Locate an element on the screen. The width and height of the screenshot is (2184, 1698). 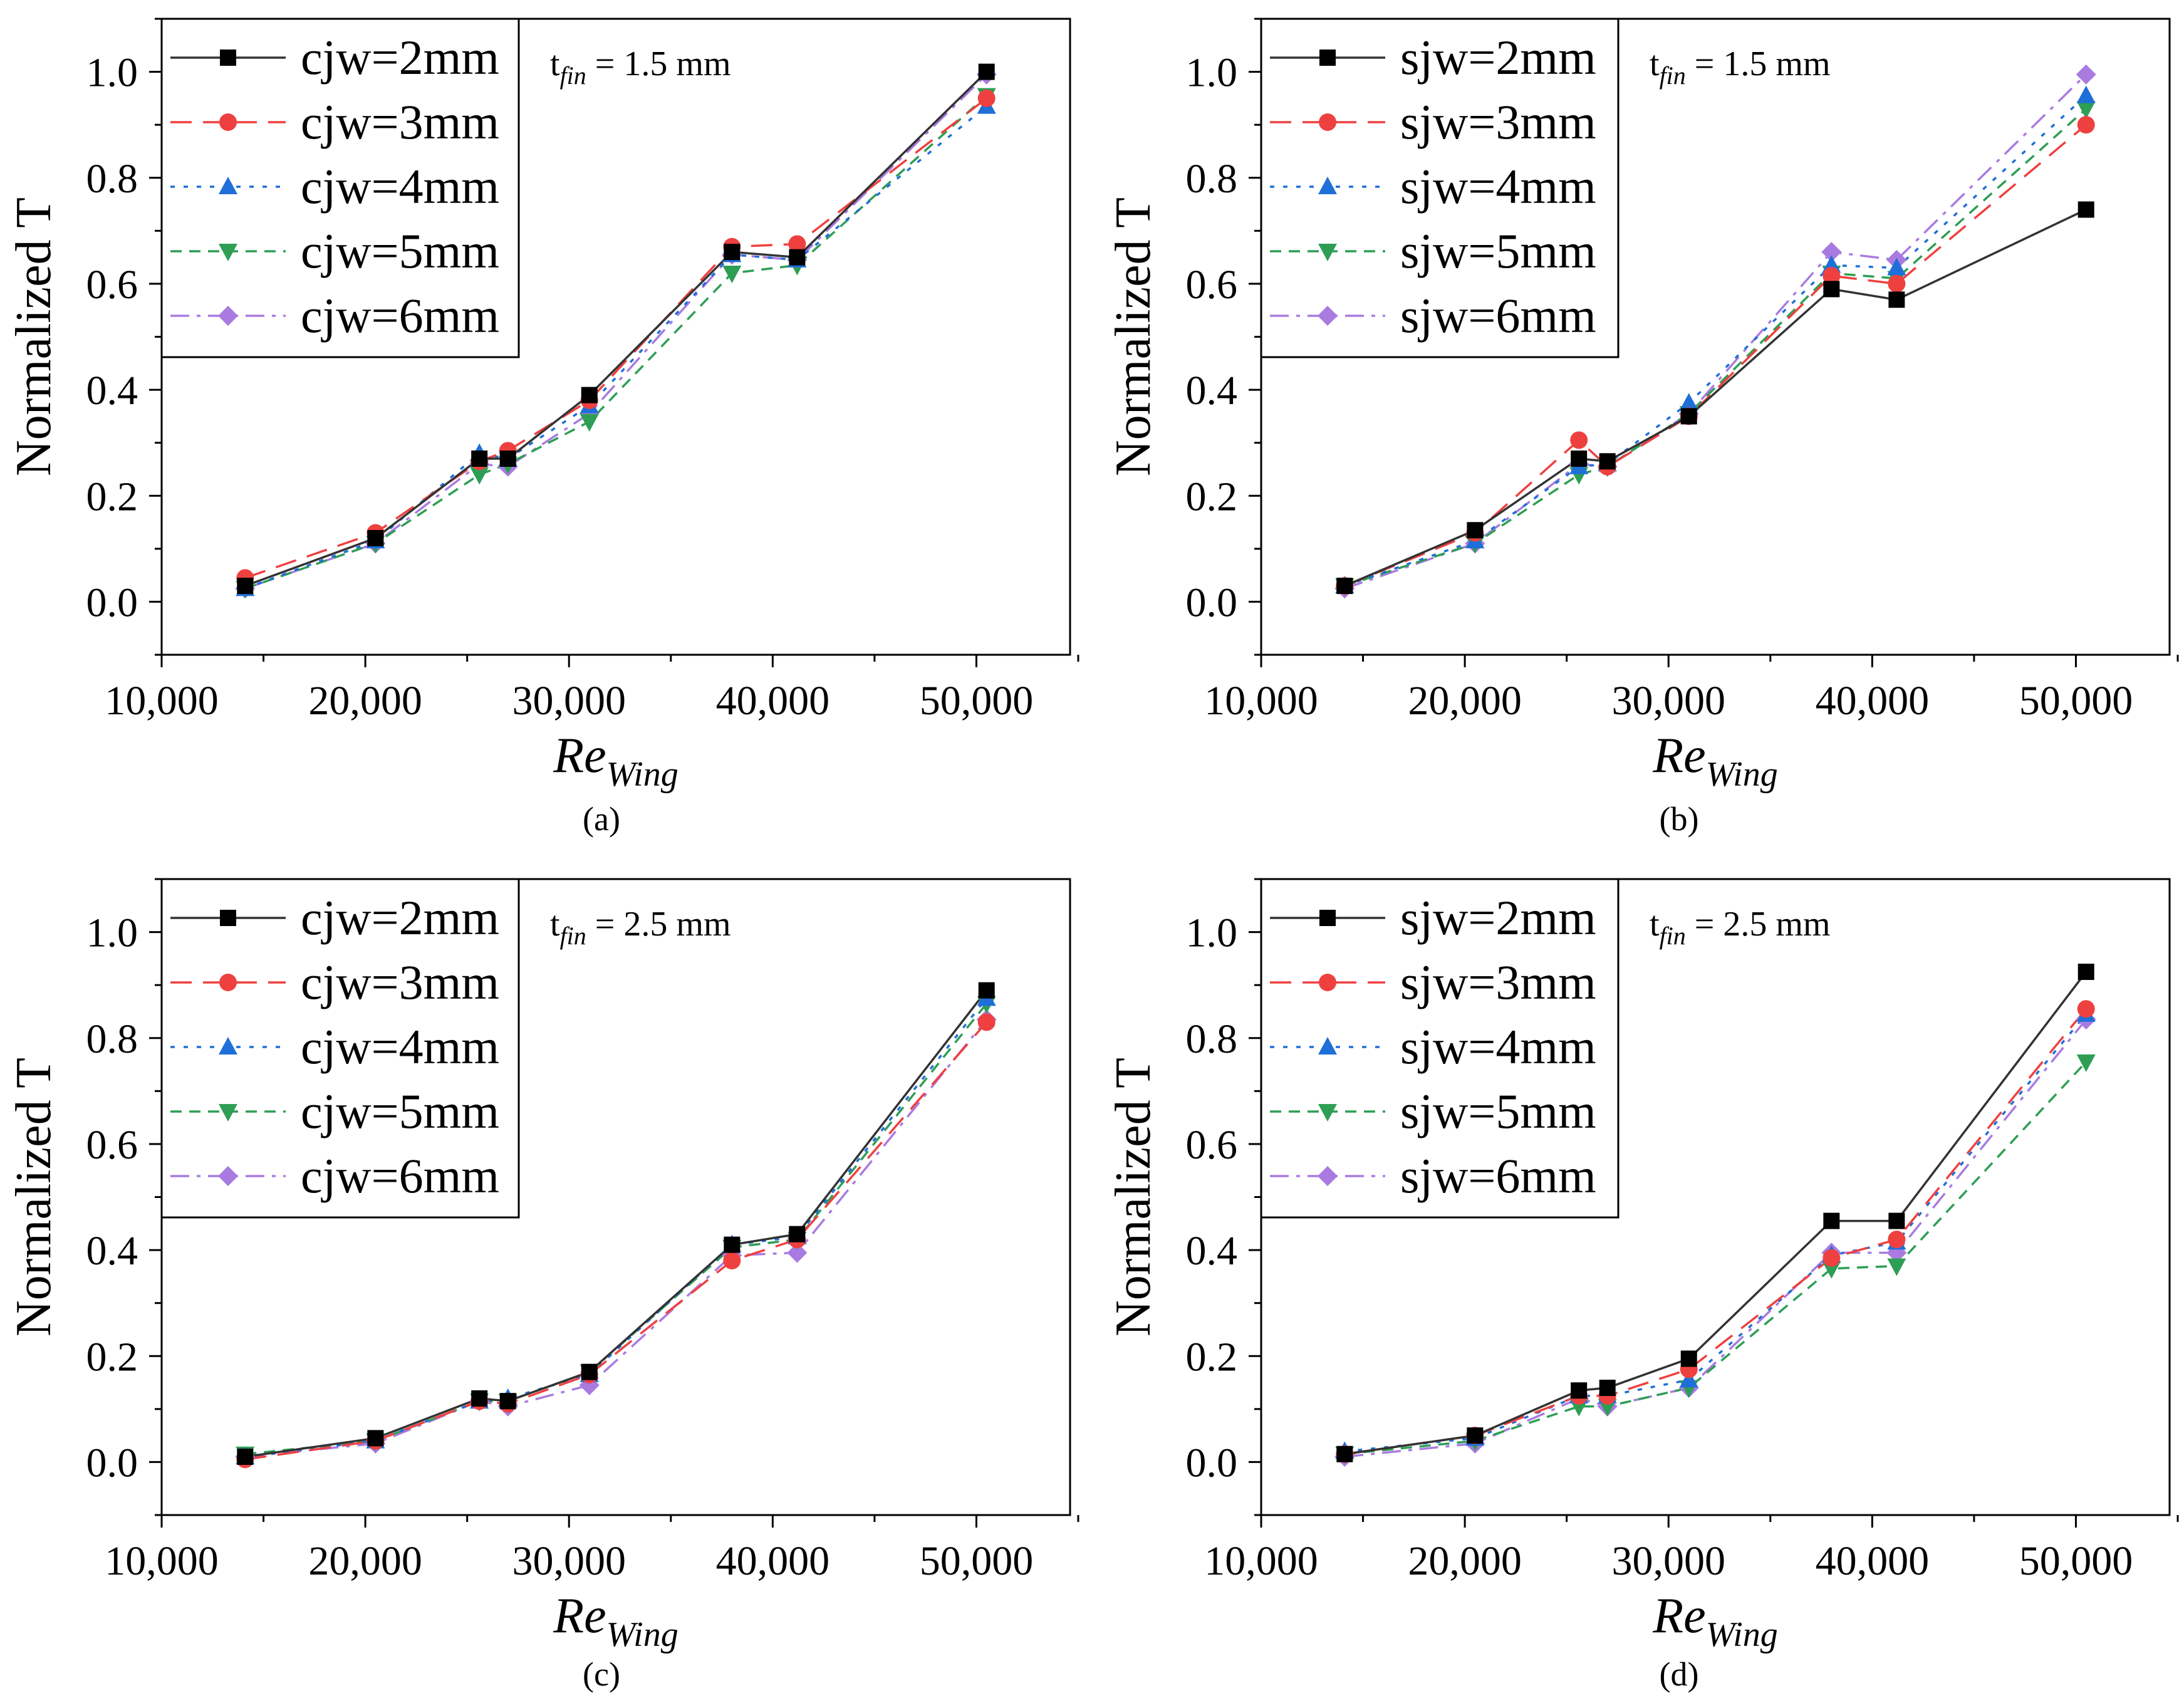
legend-label: sjw=4mm is located at coordinates (1498, 1046).